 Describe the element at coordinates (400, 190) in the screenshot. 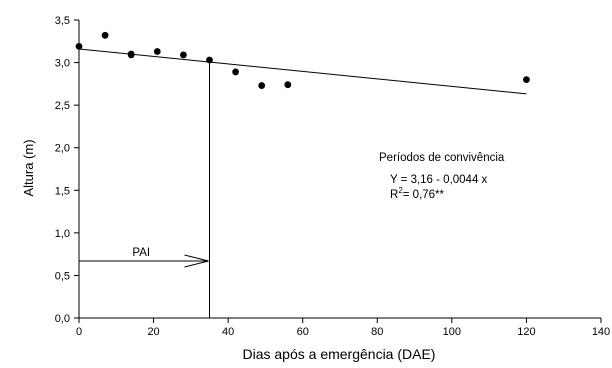

I see `r-squared-sup: 2` at that location.